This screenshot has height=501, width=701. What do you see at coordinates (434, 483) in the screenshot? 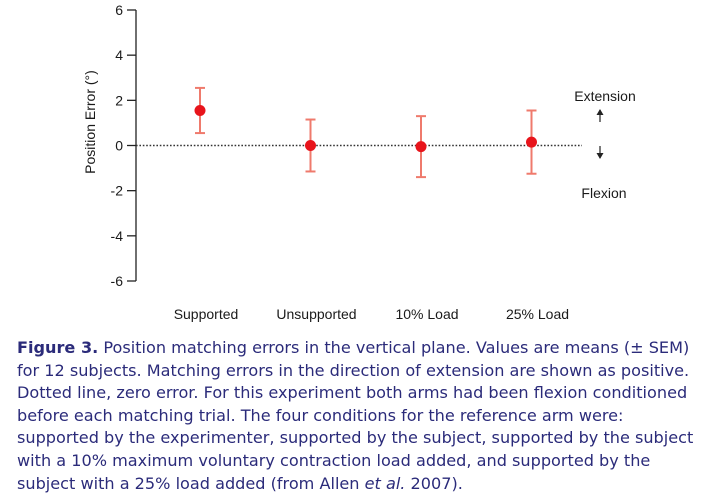
I see `caption-text-end: 2007).` at bounding box center [434, 483].